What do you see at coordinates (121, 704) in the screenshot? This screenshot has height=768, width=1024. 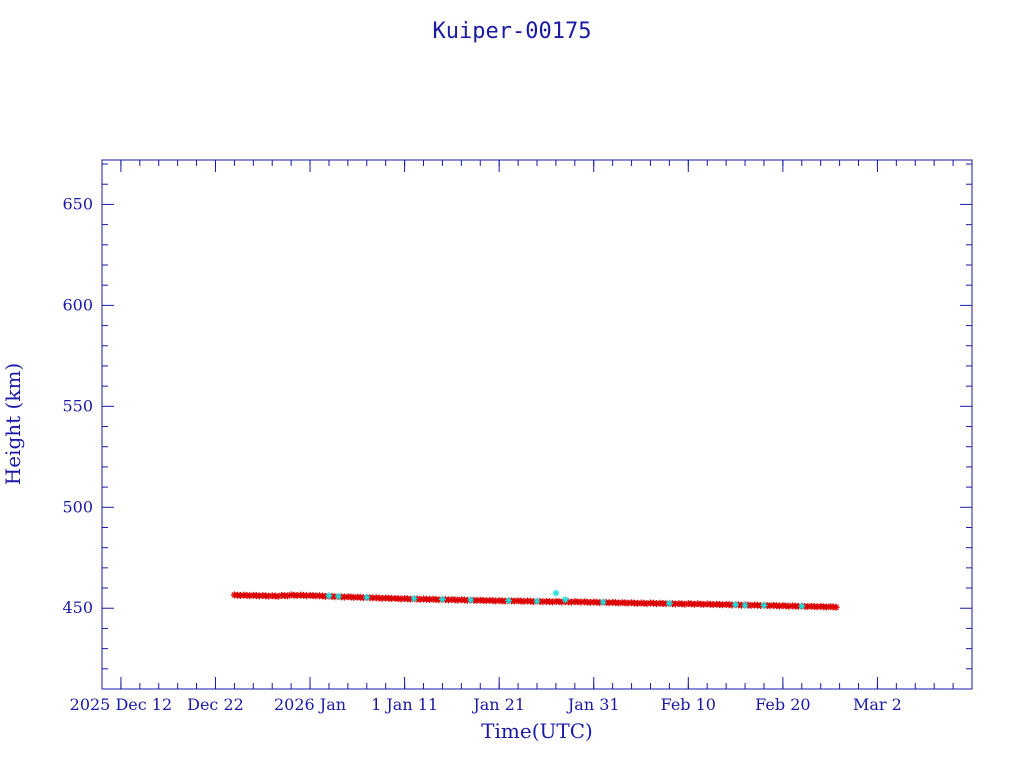 I see `x-tick-label: 2025 Dec 12` at bounding box center [121, 704].